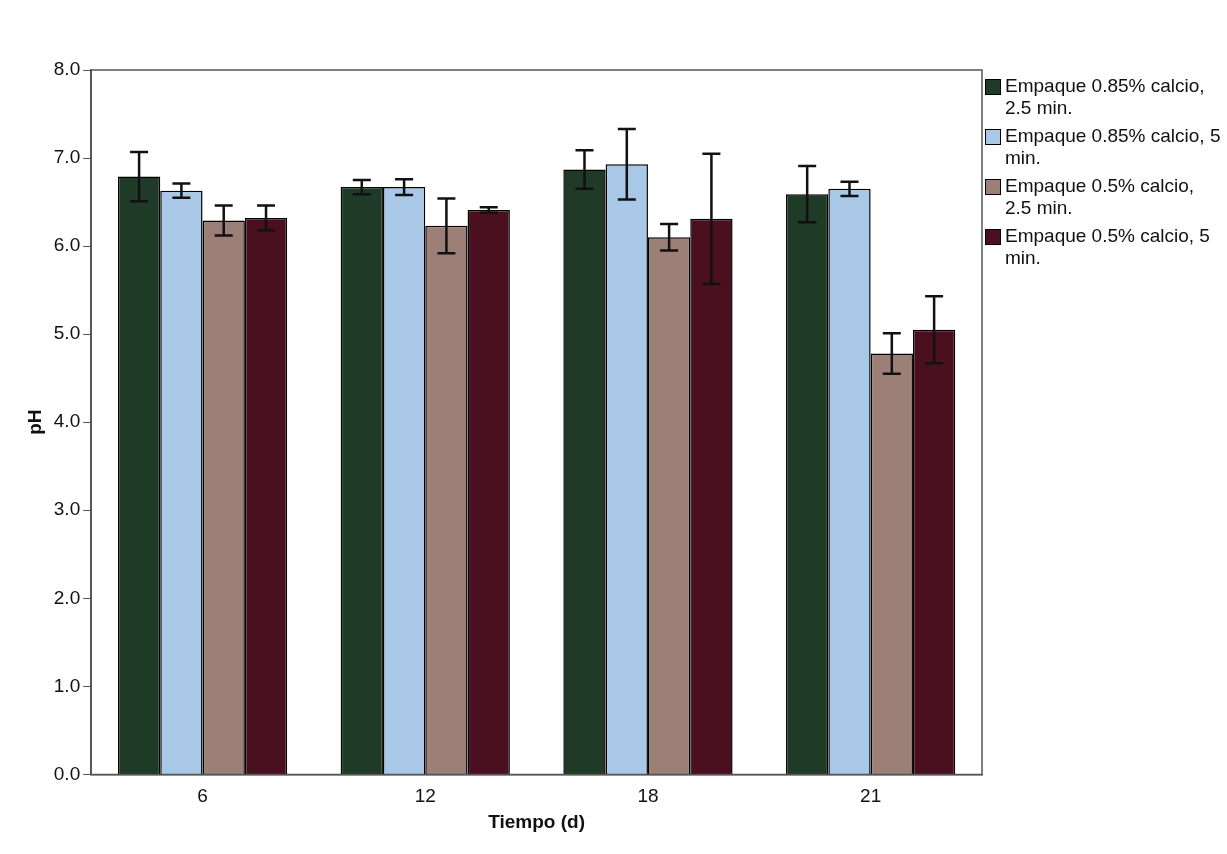 This screenshot has width=1227, height=854. Describe the element at coordinates (67, 421) in the screenshot. I see `y-tick-label: 4.0` at that location.